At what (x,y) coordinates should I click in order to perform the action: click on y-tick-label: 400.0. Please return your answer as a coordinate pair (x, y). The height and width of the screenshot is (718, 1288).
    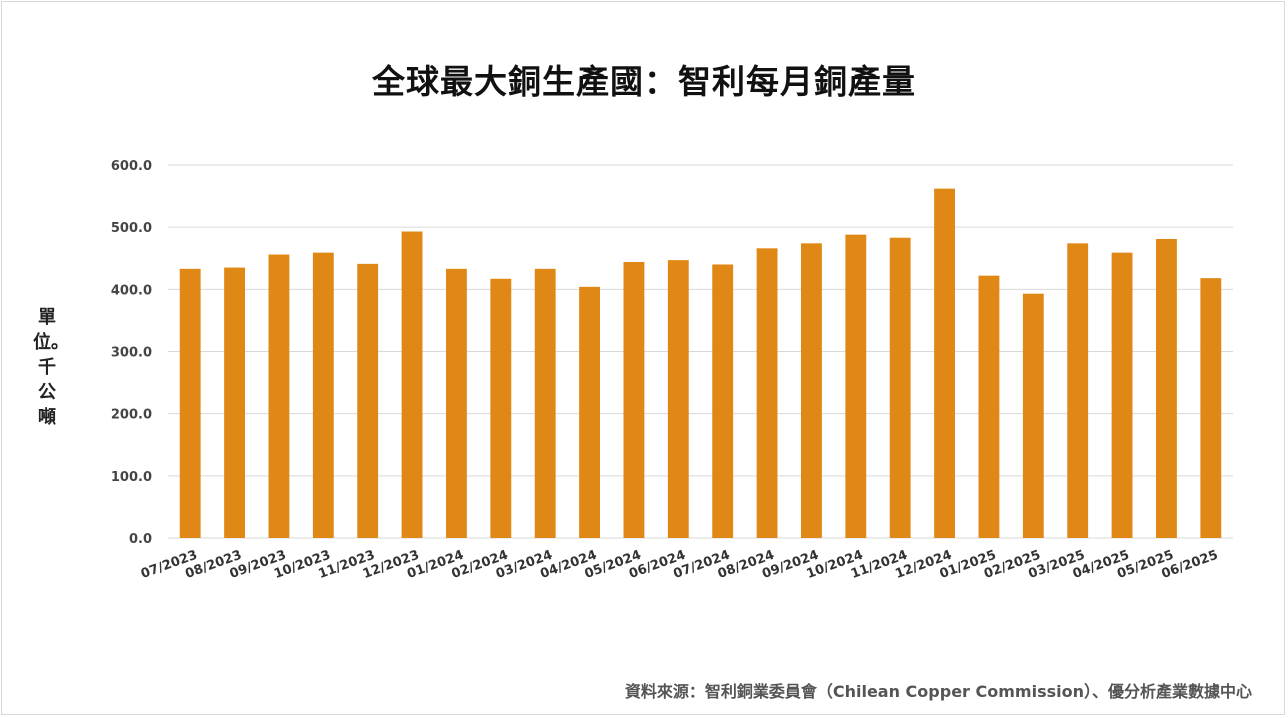
    Looking at the image, I should click on (131, 290).